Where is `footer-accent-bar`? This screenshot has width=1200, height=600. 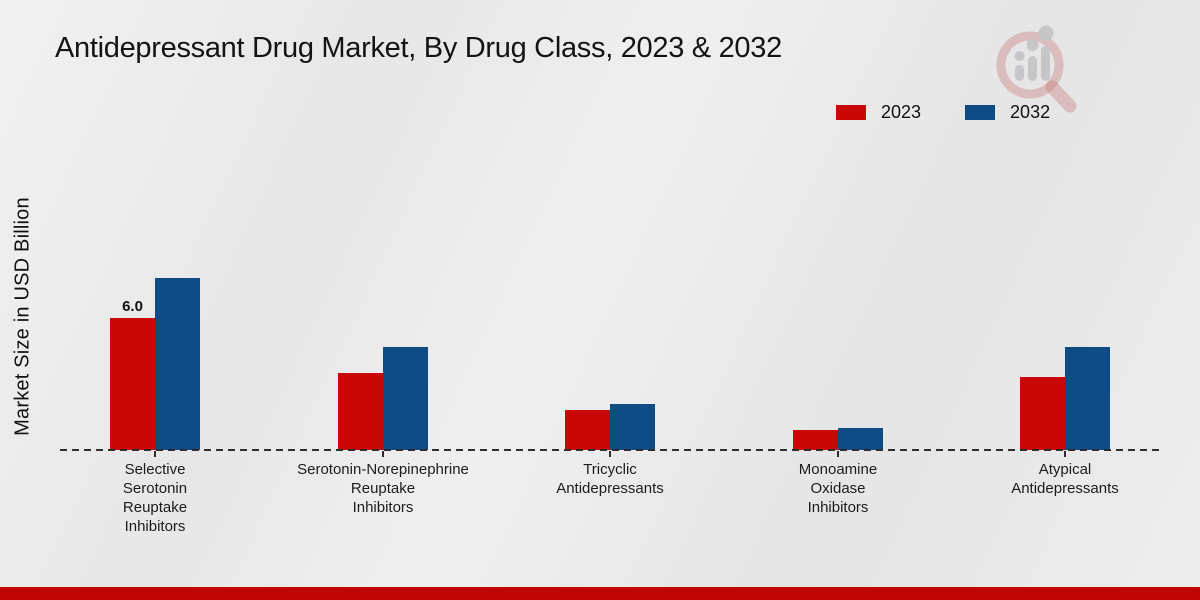
footer-accent-bar is located at coordinates (600, 593).